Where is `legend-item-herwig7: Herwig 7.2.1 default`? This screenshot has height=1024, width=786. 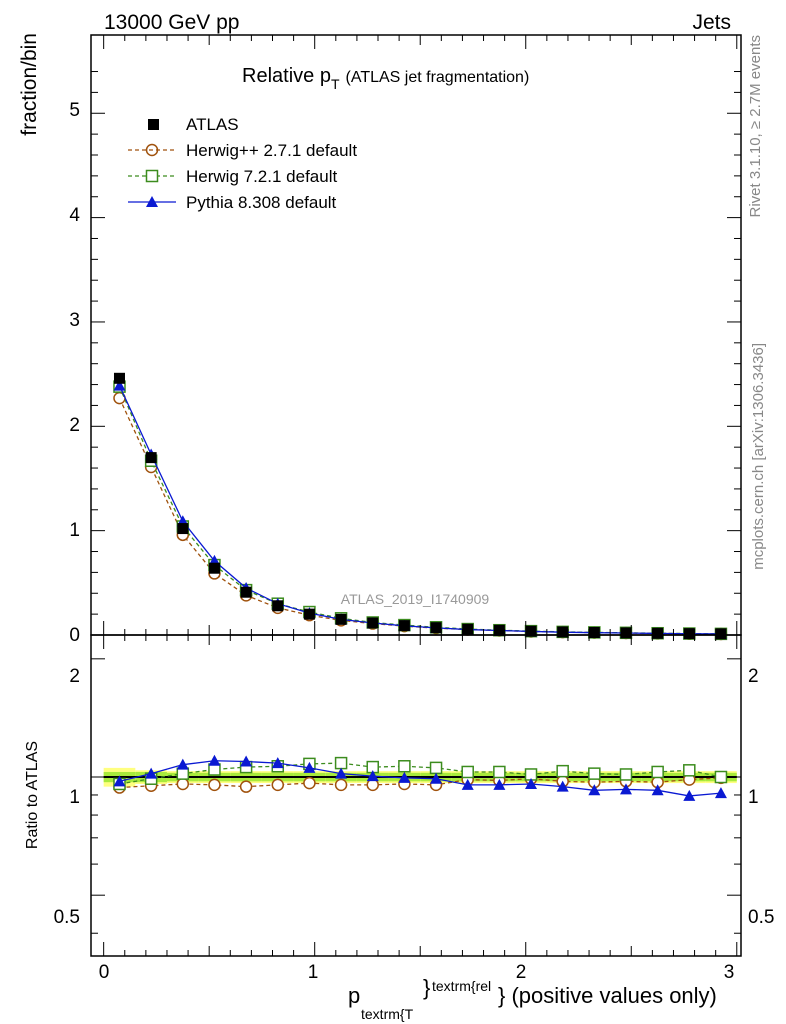
legend-item-herwig7: Herwig 7.2.1 default is located at coordinates (232, 176).